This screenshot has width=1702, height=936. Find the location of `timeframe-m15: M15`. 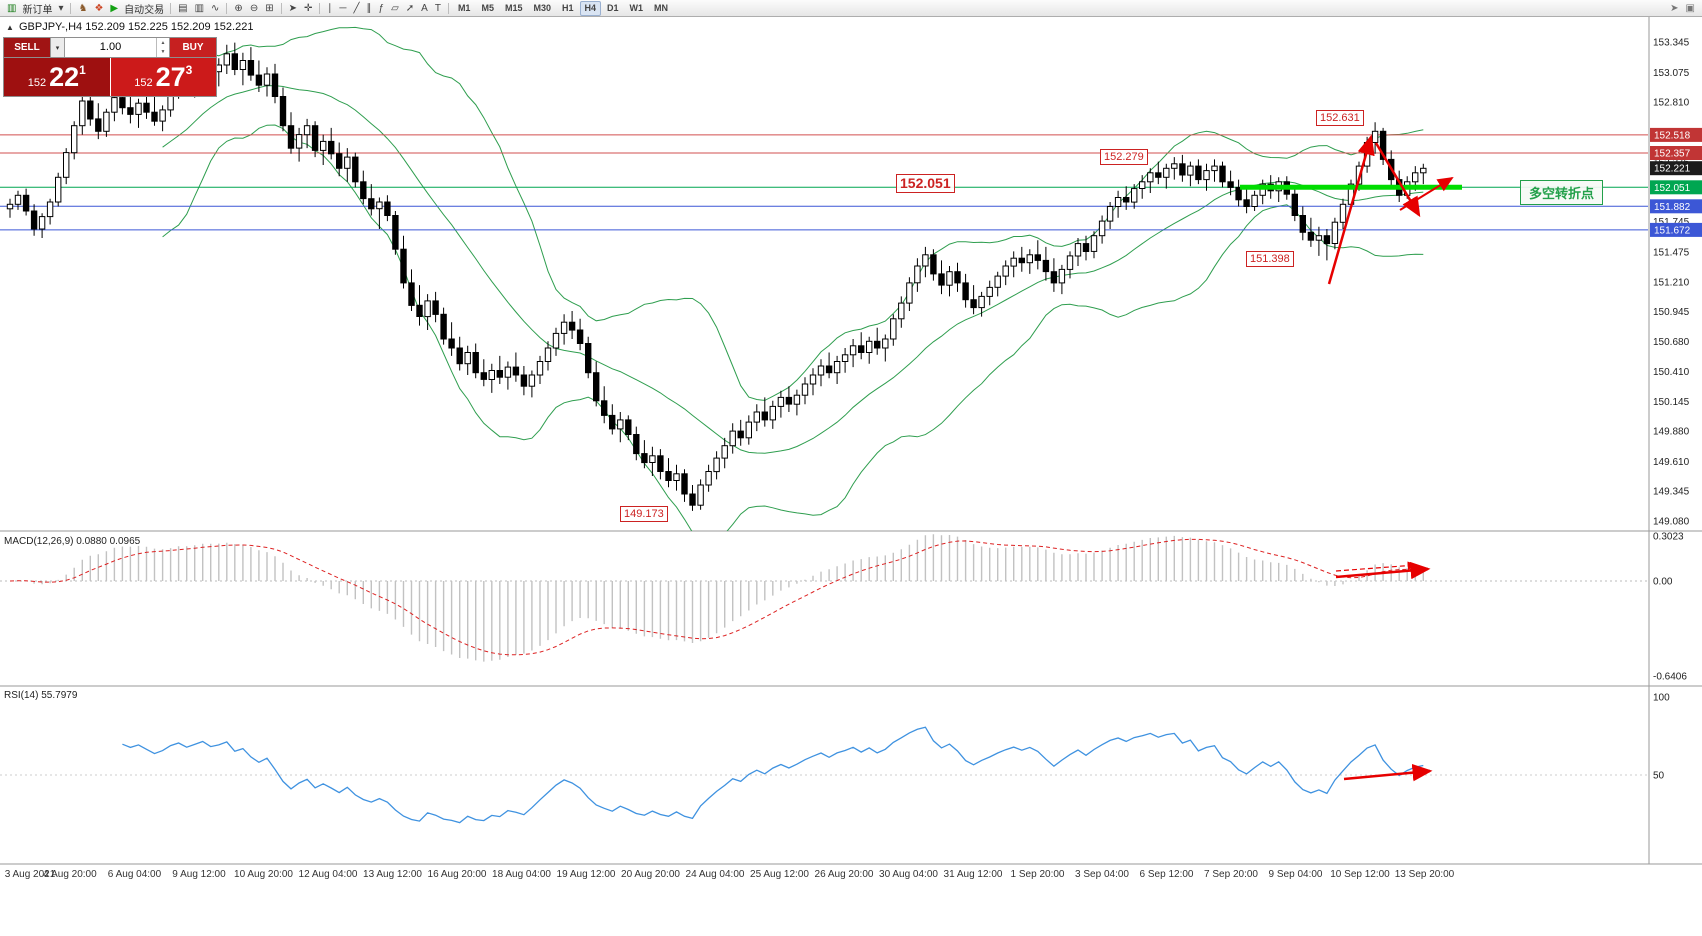

timeframe-m15: M15 is located at coordinates (513, 7).